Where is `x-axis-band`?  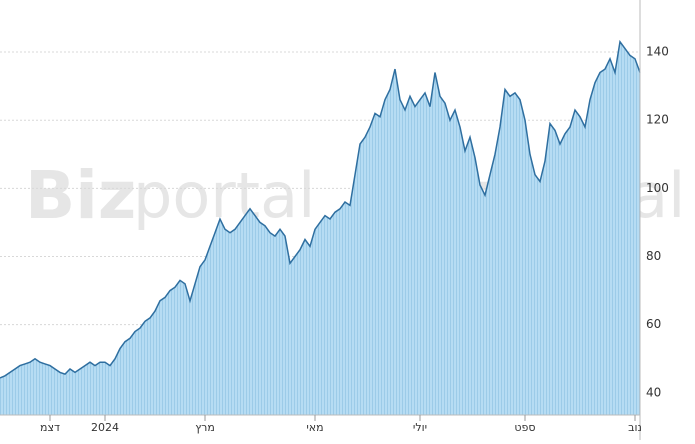
x-axis-band is located at coordinates (347, 427).